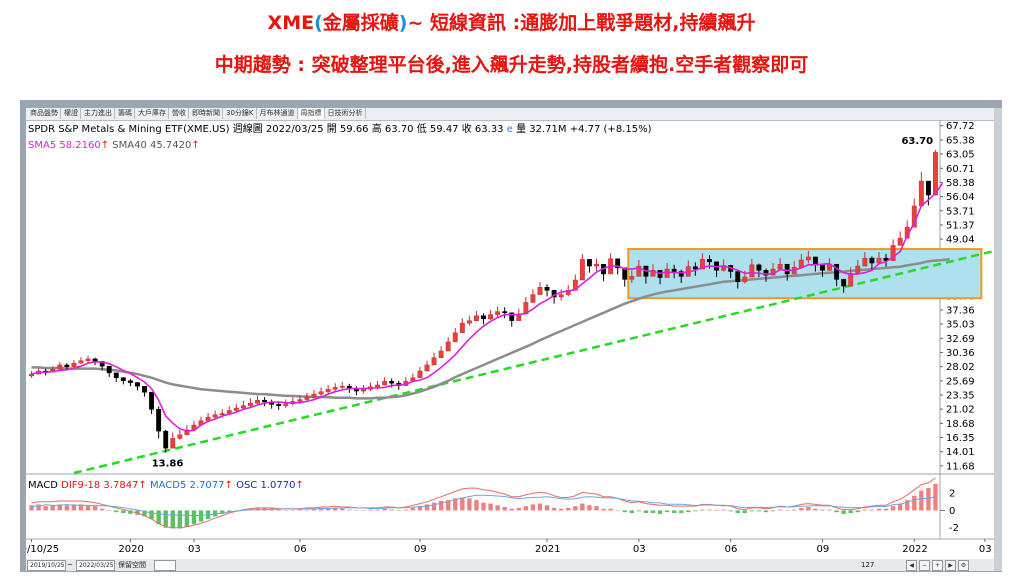 The width and height of the screenshot is (1023, 588). I want to click on headline-ticker: XME, so click(291, 23).